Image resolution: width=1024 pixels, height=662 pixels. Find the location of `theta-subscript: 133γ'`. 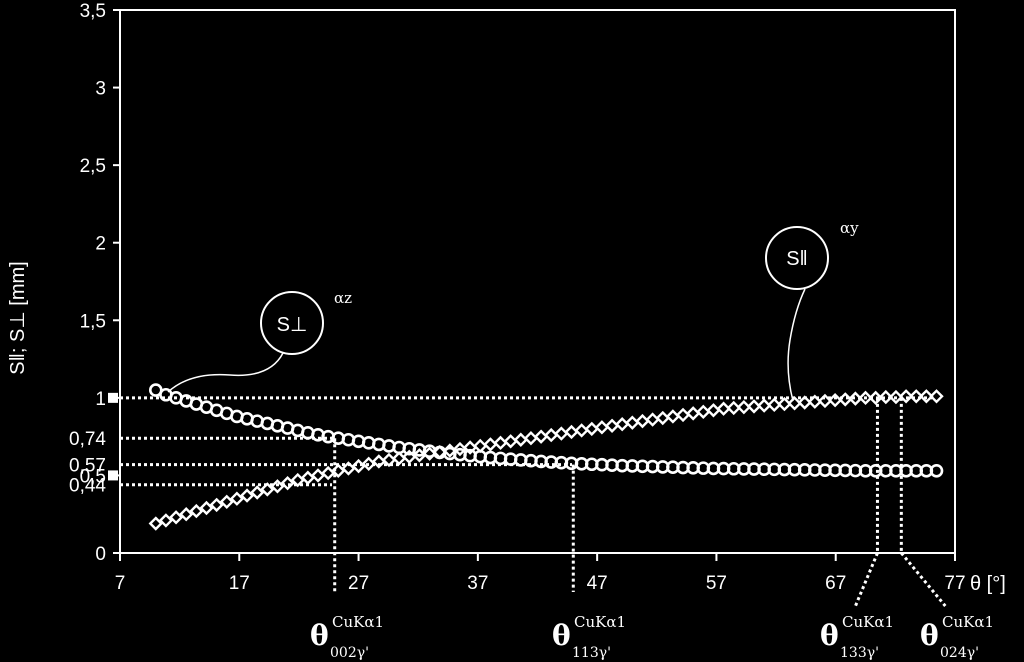

theta-subscript: 133γ' is located at coordinates (859, 653).